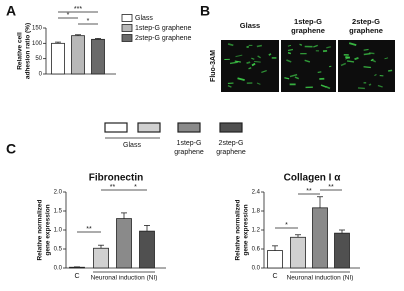 Image resolution: width=404 pixels, height=291 pixels. Describe the element at coordinates (256, 231) in the screenshot. I see `y-tick-label: 1.2` at that location.